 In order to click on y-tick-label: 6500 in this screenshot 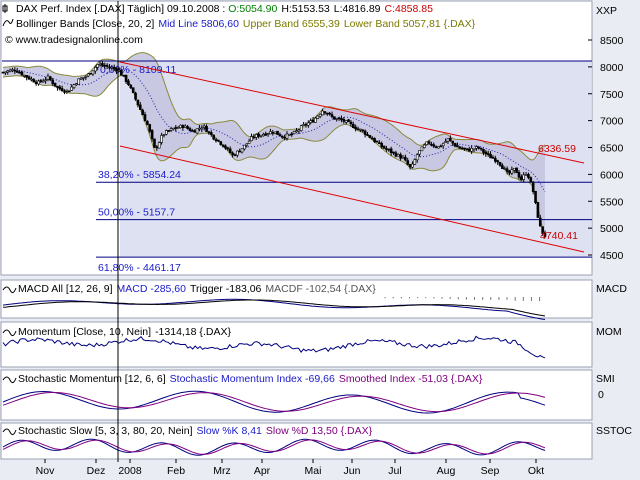, I will do `click(612, 149)`.